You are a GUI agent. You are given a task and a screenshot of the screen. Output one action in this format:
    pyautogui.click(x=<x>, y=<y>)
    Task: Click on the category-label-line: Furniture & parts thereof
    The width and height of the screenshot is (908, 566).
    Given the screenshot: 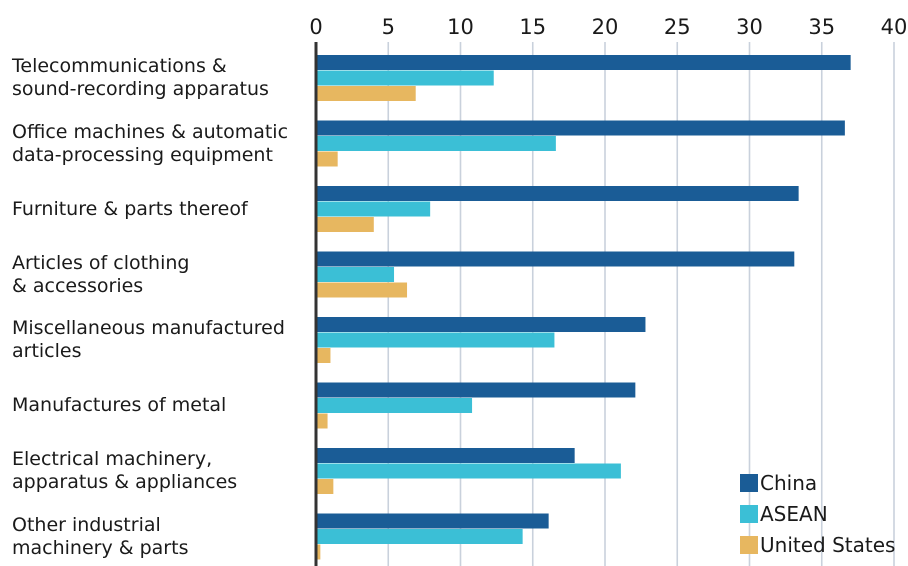 What is the action you would take?
    pyautogui.click(x=130, y=209)
    